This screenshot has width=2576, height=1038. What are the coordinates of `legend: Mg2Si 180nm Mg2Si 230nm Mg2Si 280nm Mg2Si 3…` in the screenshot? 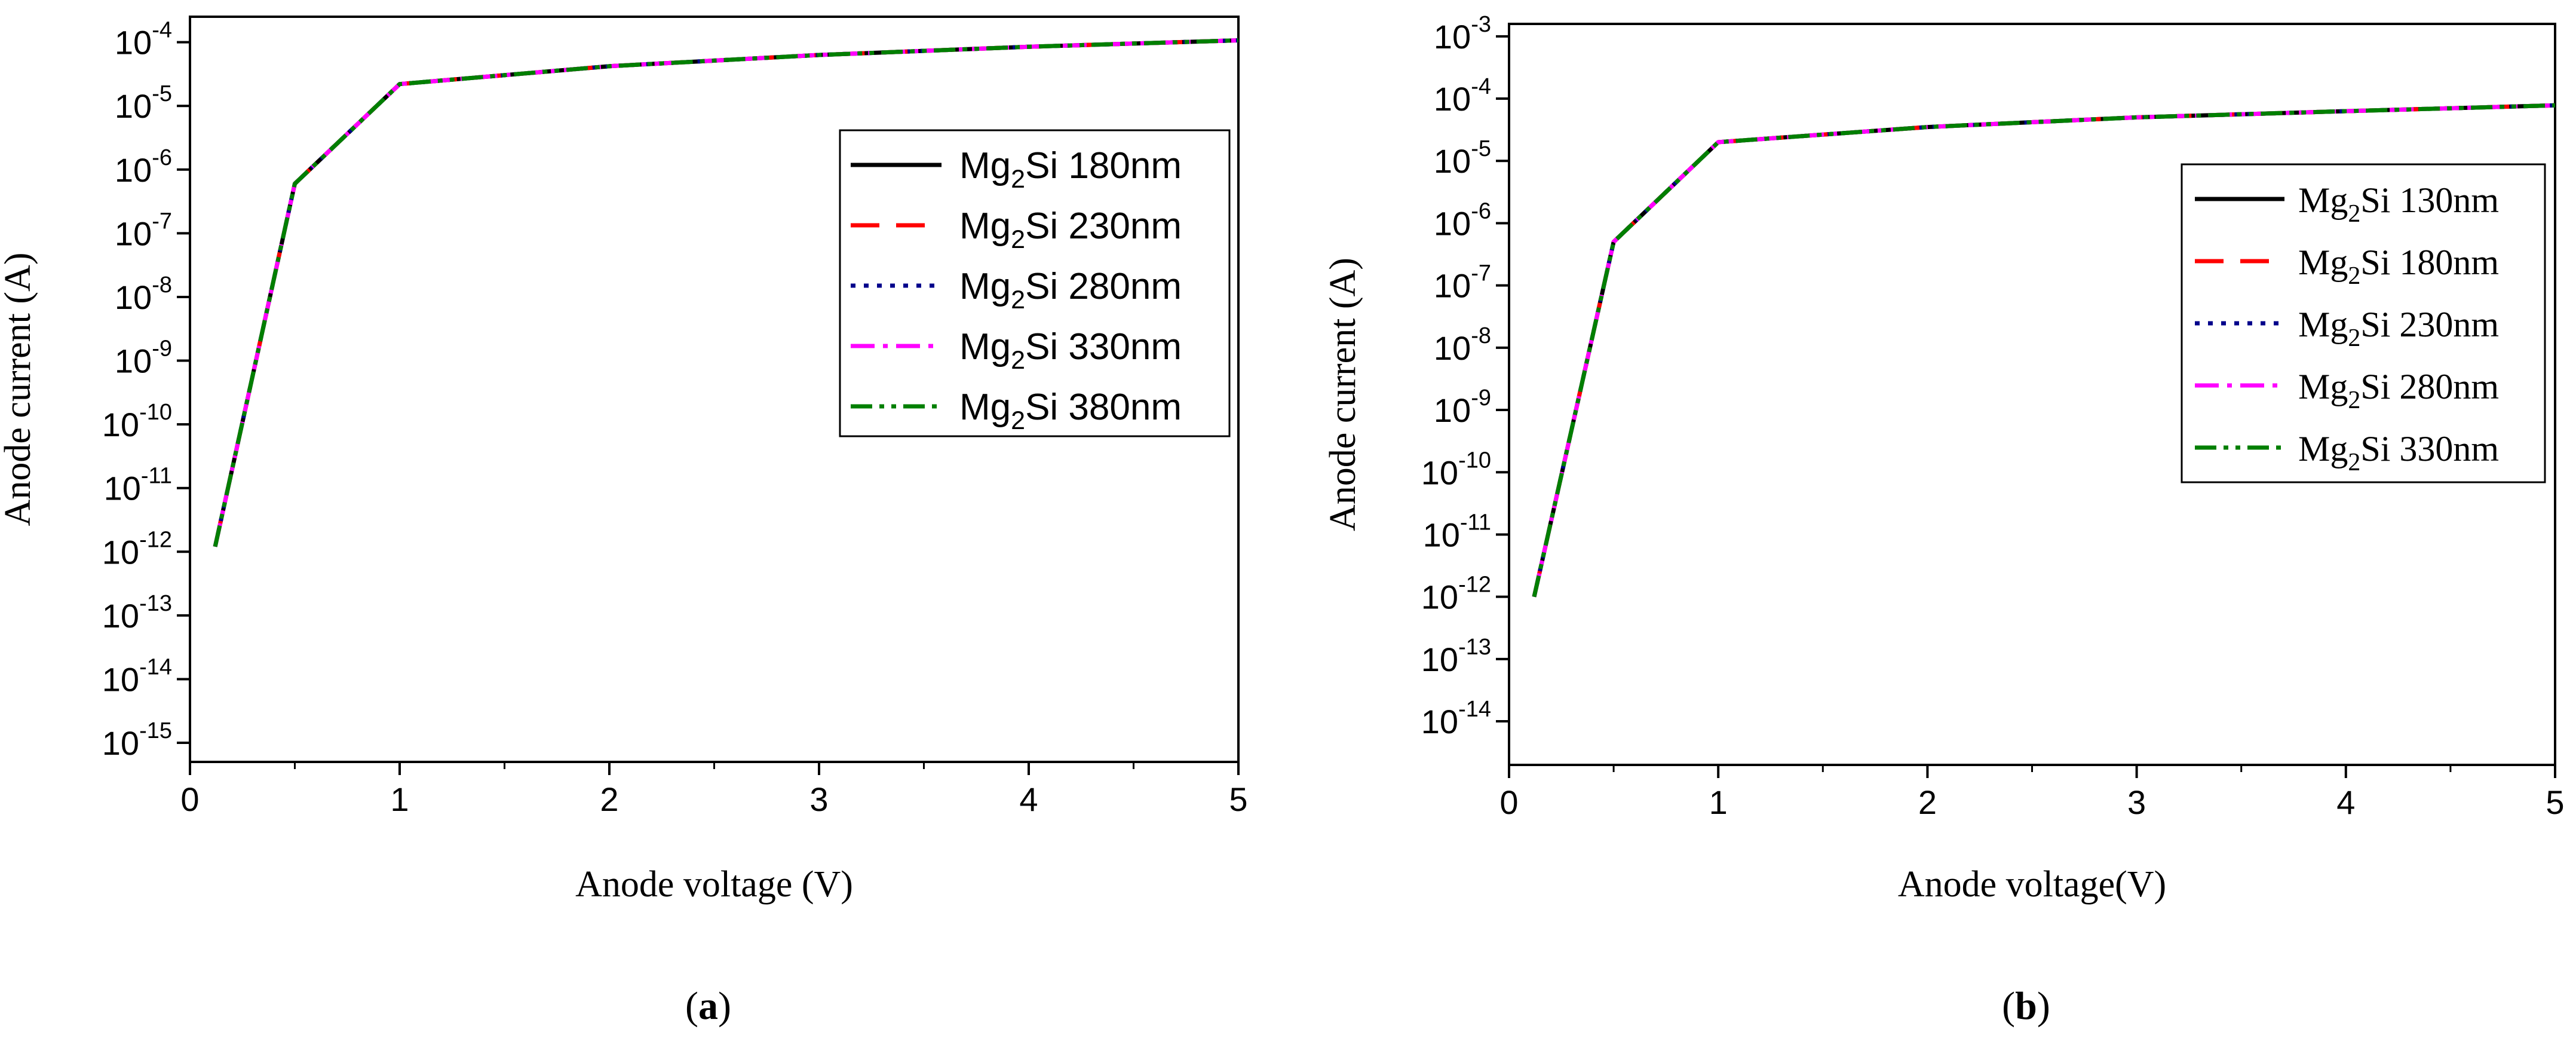 It's located at (1035, 283).